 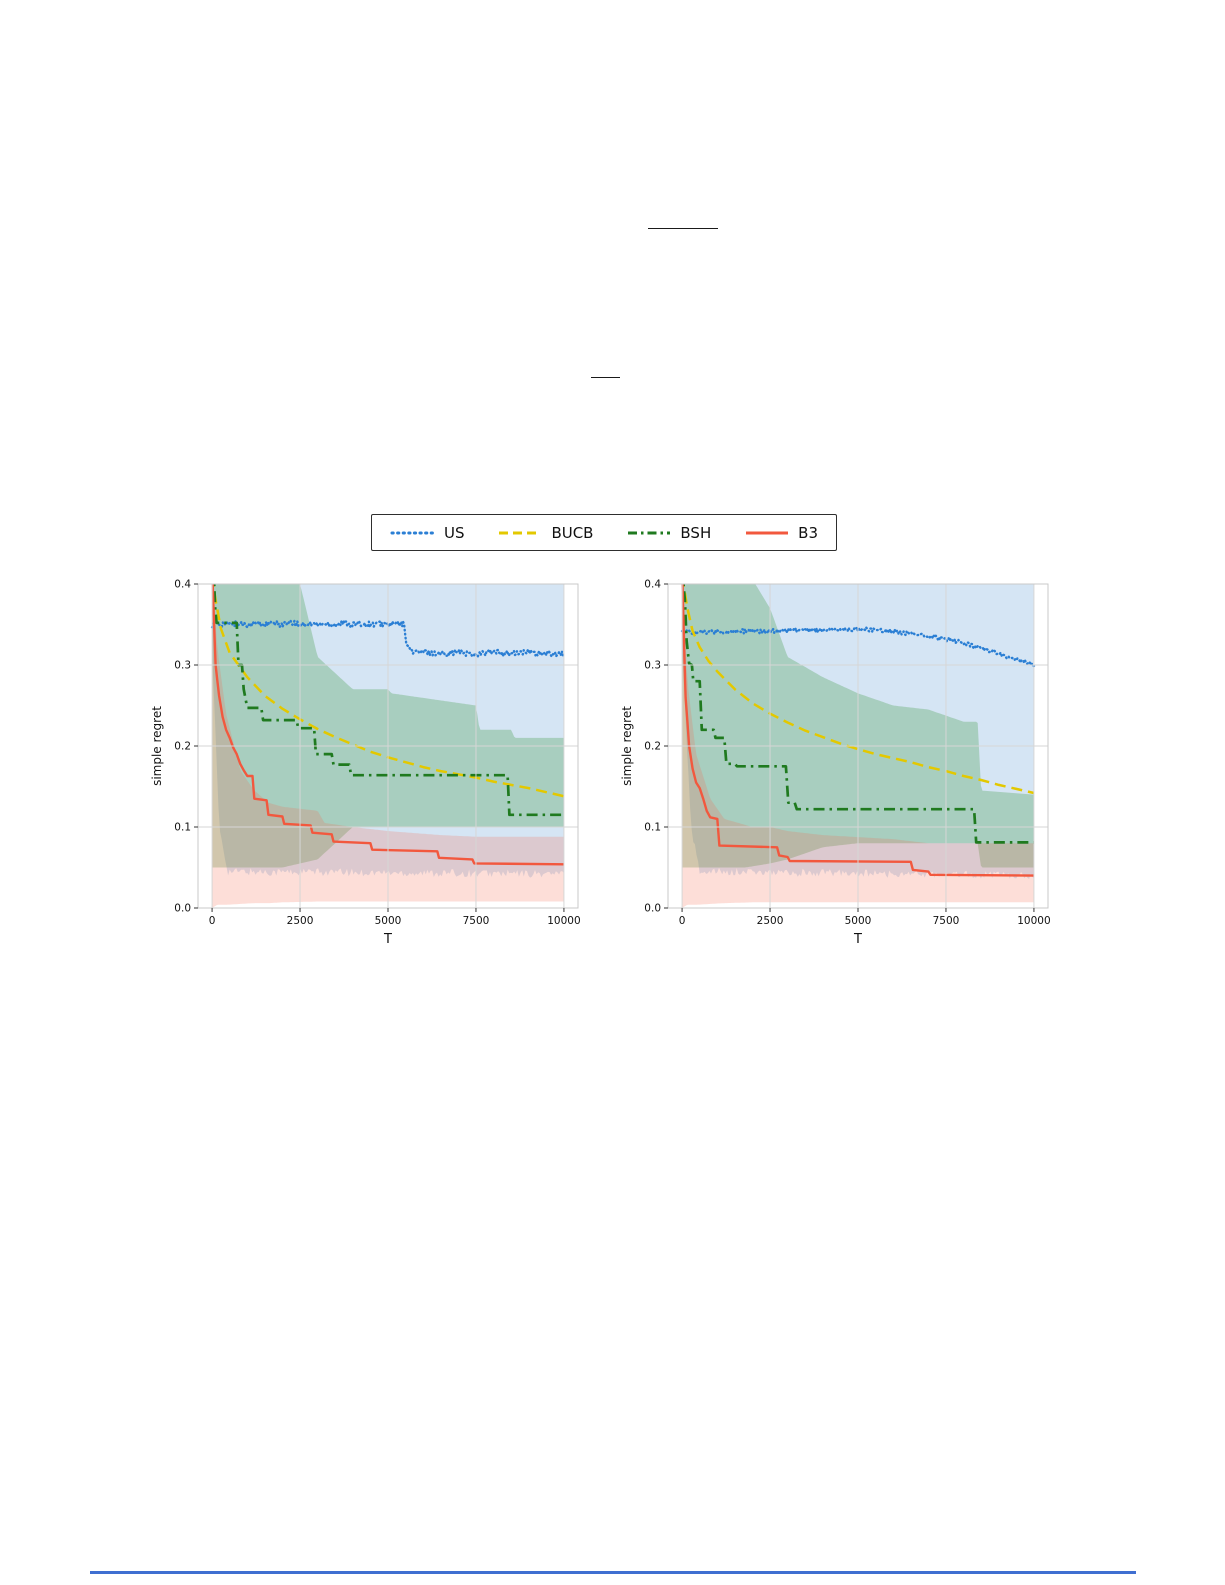 What do you see at coordinates (520, 532) in the screenshot?
I see `legend-line-sample-BUCB` at bounding box center [520, 532].